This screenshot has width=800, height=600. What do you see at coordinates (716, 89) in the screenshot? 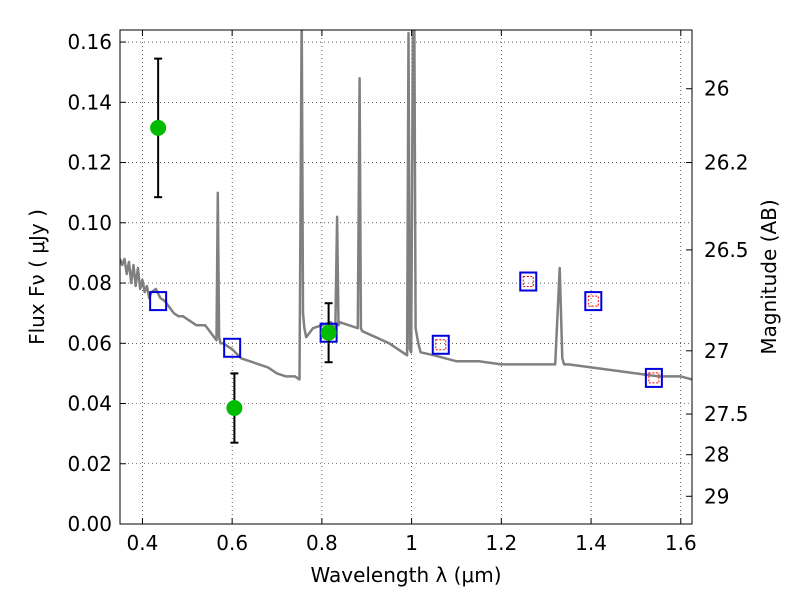
I see `y2-tick-label: 26` at bounding box center [716, 89].